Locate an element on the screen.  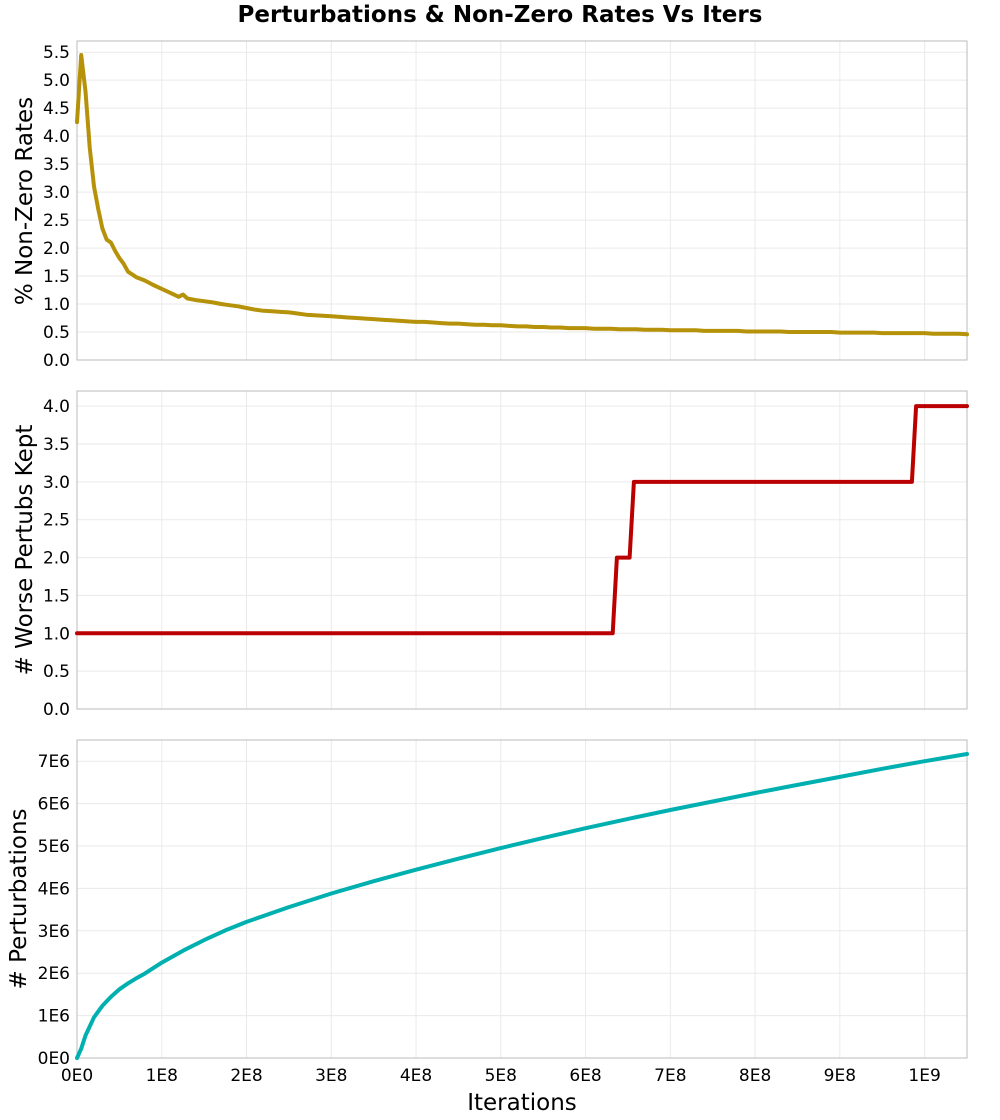
x-tick-label: 3E8 is located at coordinates (331, 1076).